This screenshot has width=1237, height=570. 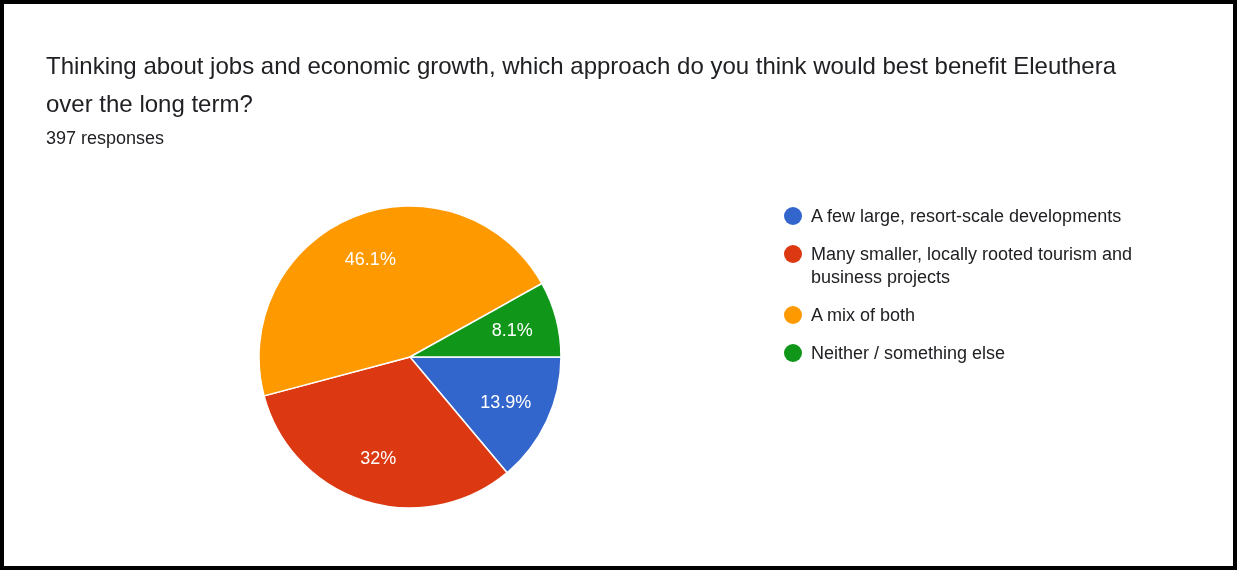 What do you see at coordinates (506, 401) in the screenshot?
I see `data-label: 13.9%` at bounding box center [506, 401].